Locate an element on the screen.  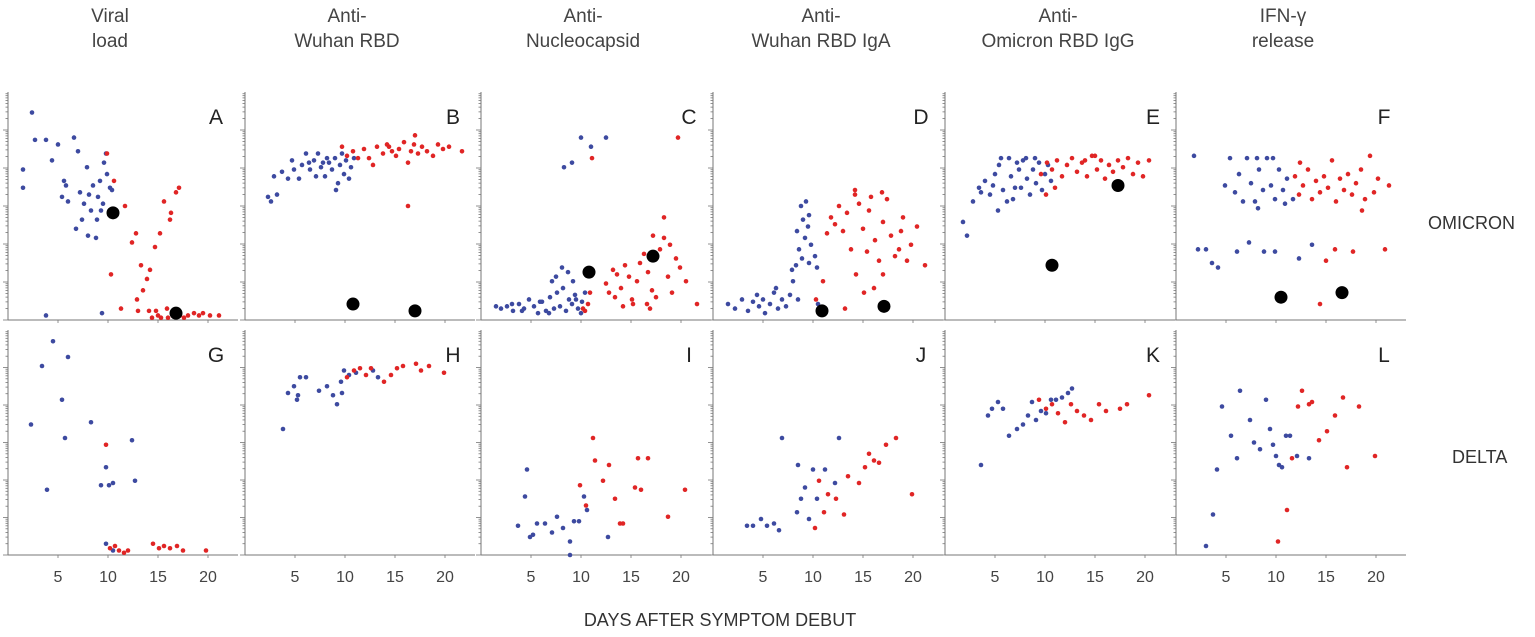
panel-letter-B: B is located at coordinates (453, 117).